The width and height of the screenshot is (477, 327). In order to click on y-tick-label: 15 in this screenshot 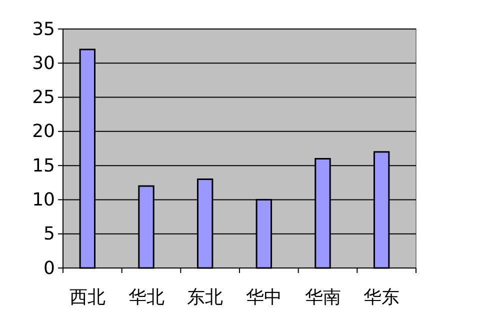, I will do `click(43, 165)`.